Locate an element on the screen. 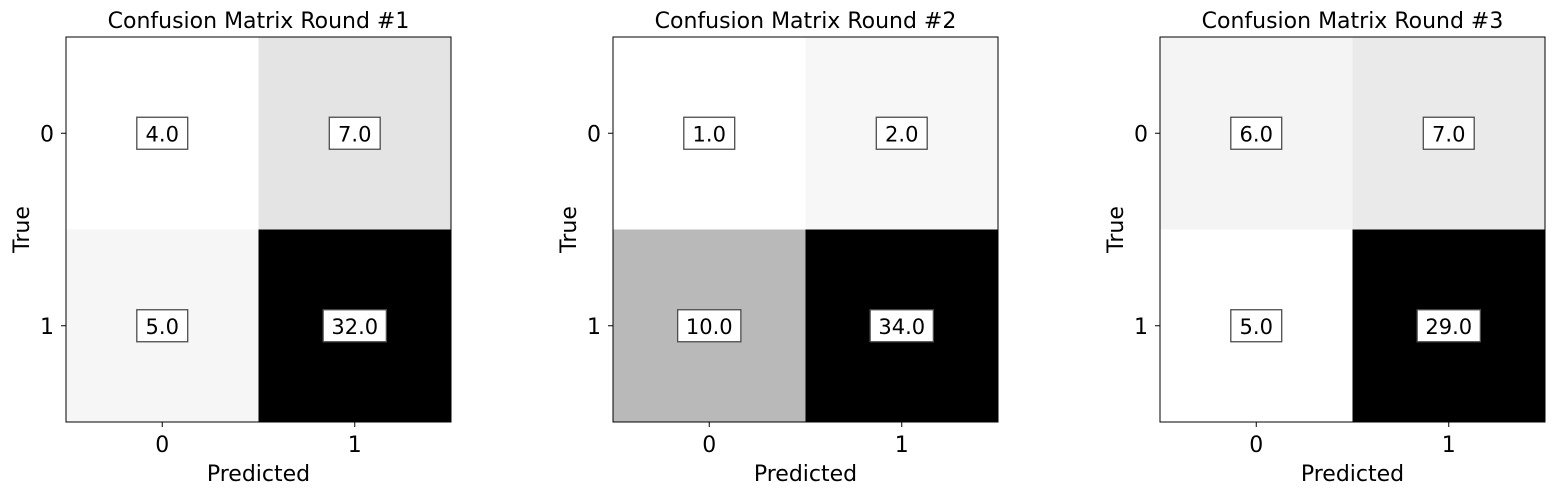 The height and width of the screenshot is (495, 1553). cell-value-label: 6.0 is located at coordinates (1256, 134).